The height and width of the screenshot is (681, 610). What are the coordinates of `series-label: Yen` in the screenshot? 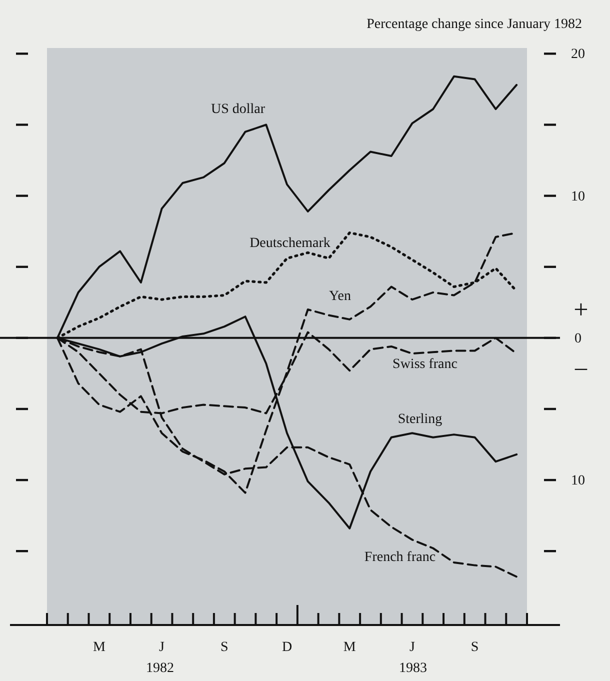 It's located at (340, 296).